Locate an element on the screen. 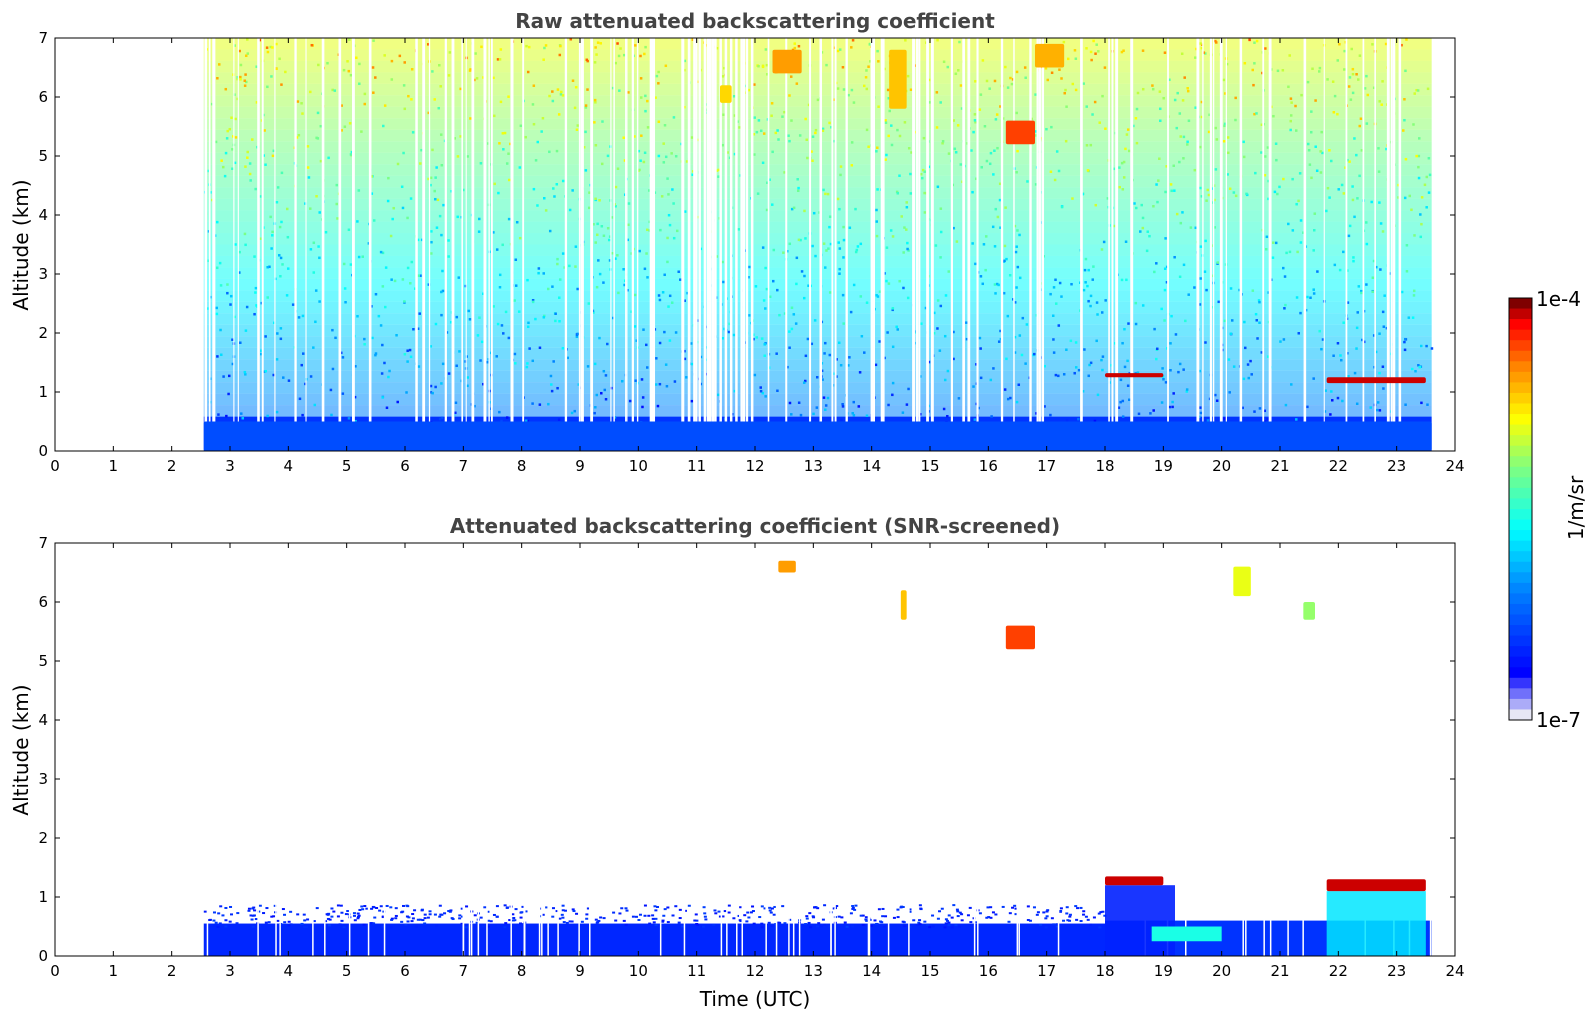  colorbar-swatch is located at coordinates (1520, 609).